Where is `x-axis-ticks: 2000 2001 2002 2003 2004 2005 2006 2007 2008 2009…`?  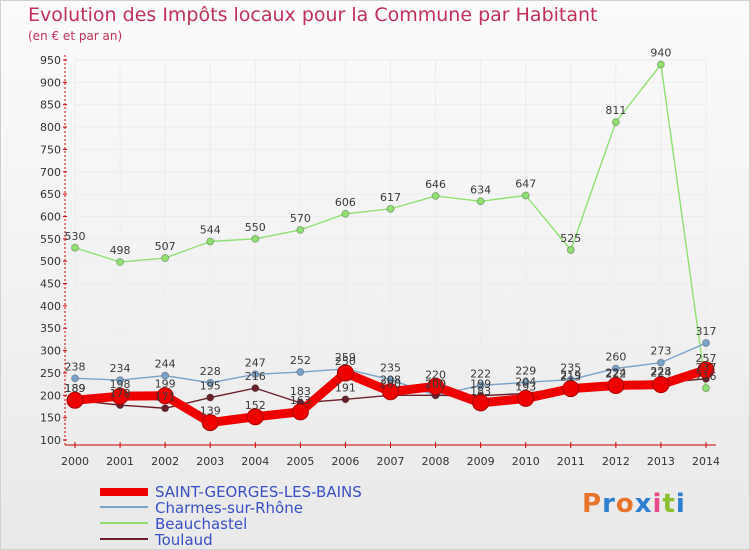
x-axis-ticks: 2000 2001 2002 2003 2004 2005 2006 2007 2008 2009… is located at coordinates (390, 455).